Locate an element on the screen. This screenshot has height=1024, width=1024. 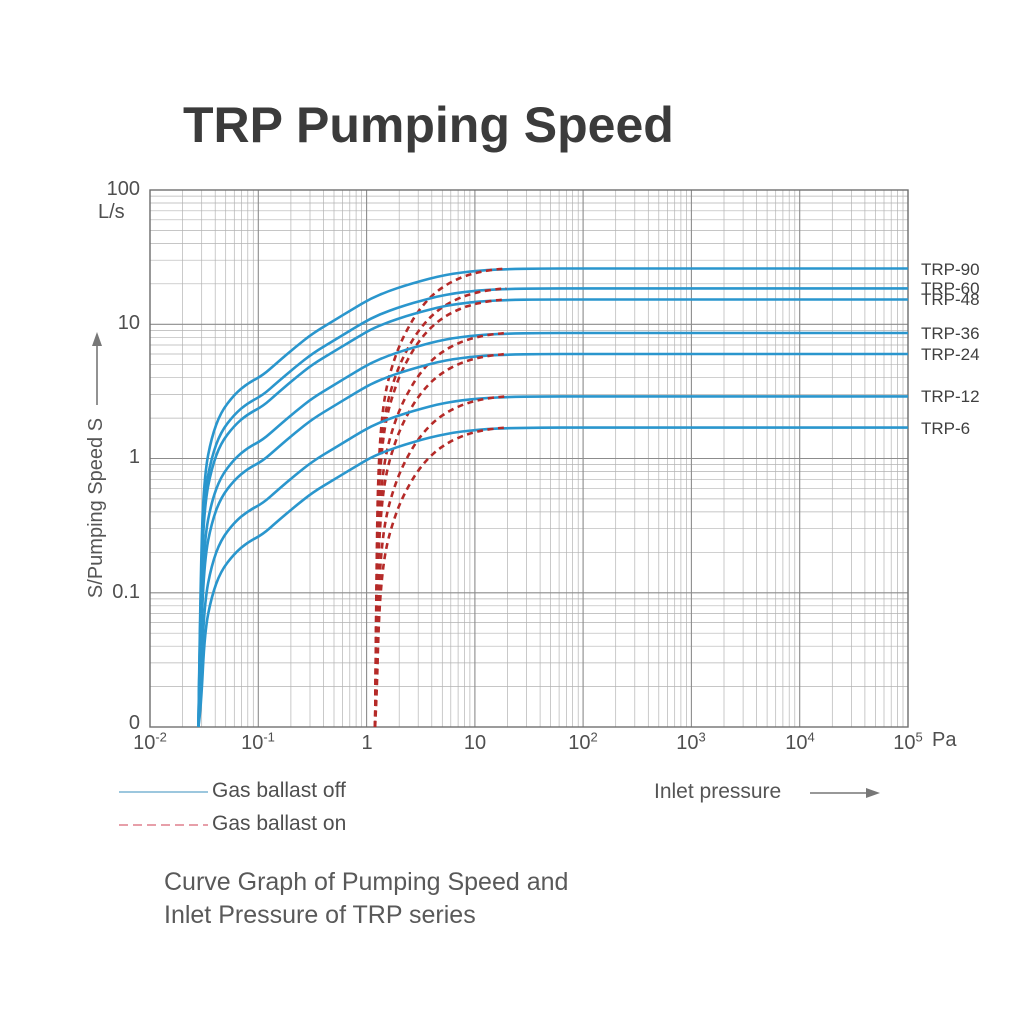
curve-label-trp-36: TRP-36 is located at coordinates (950, 333).